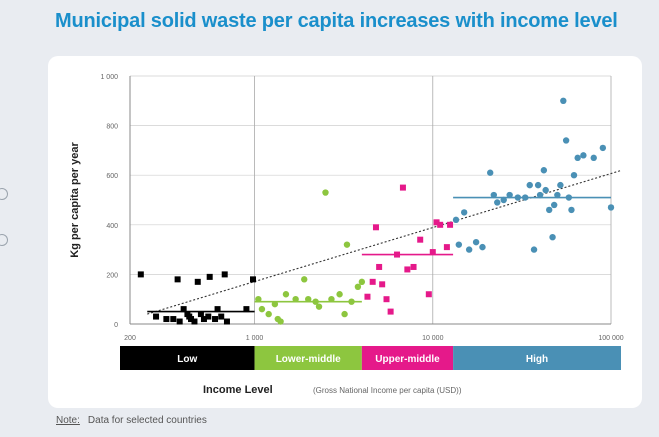 The width and height of the screenshot is (659, 437). I want to click on y-tick-label: 0, so click(116, 325).